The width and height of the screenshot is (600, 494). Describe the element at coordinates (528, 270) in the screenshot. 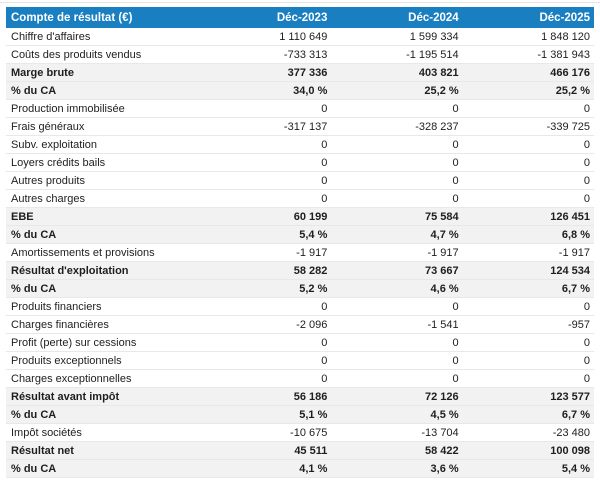

I see `row-value: 124 534` at that location.